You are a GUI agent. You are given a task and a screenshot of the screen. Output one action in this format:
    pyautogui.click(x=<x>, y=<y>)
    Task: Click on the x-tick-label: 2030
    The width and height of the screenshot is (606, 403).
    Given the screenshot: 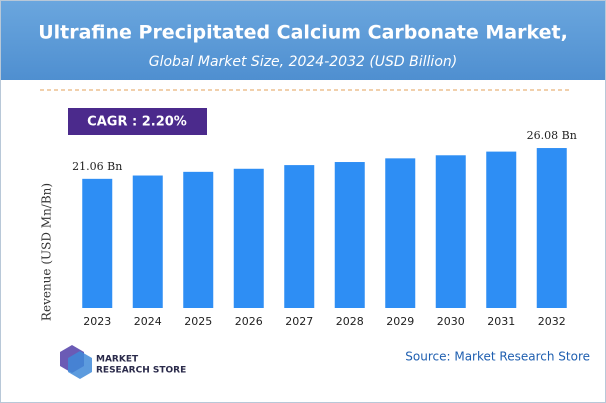 What is the action you would take?
    pyautogui.click(x=451, y=321)
    